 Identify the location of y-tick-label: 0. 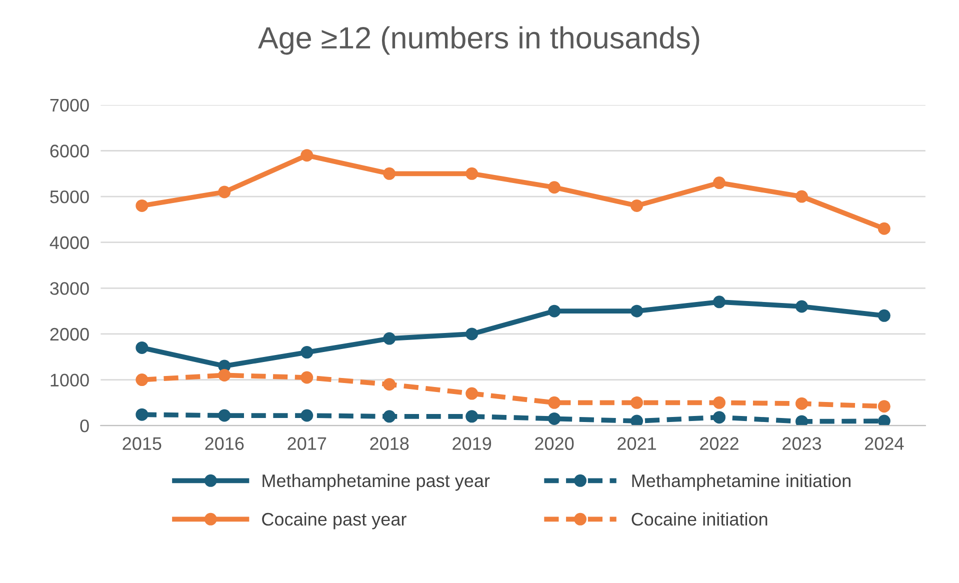
(84, 426).